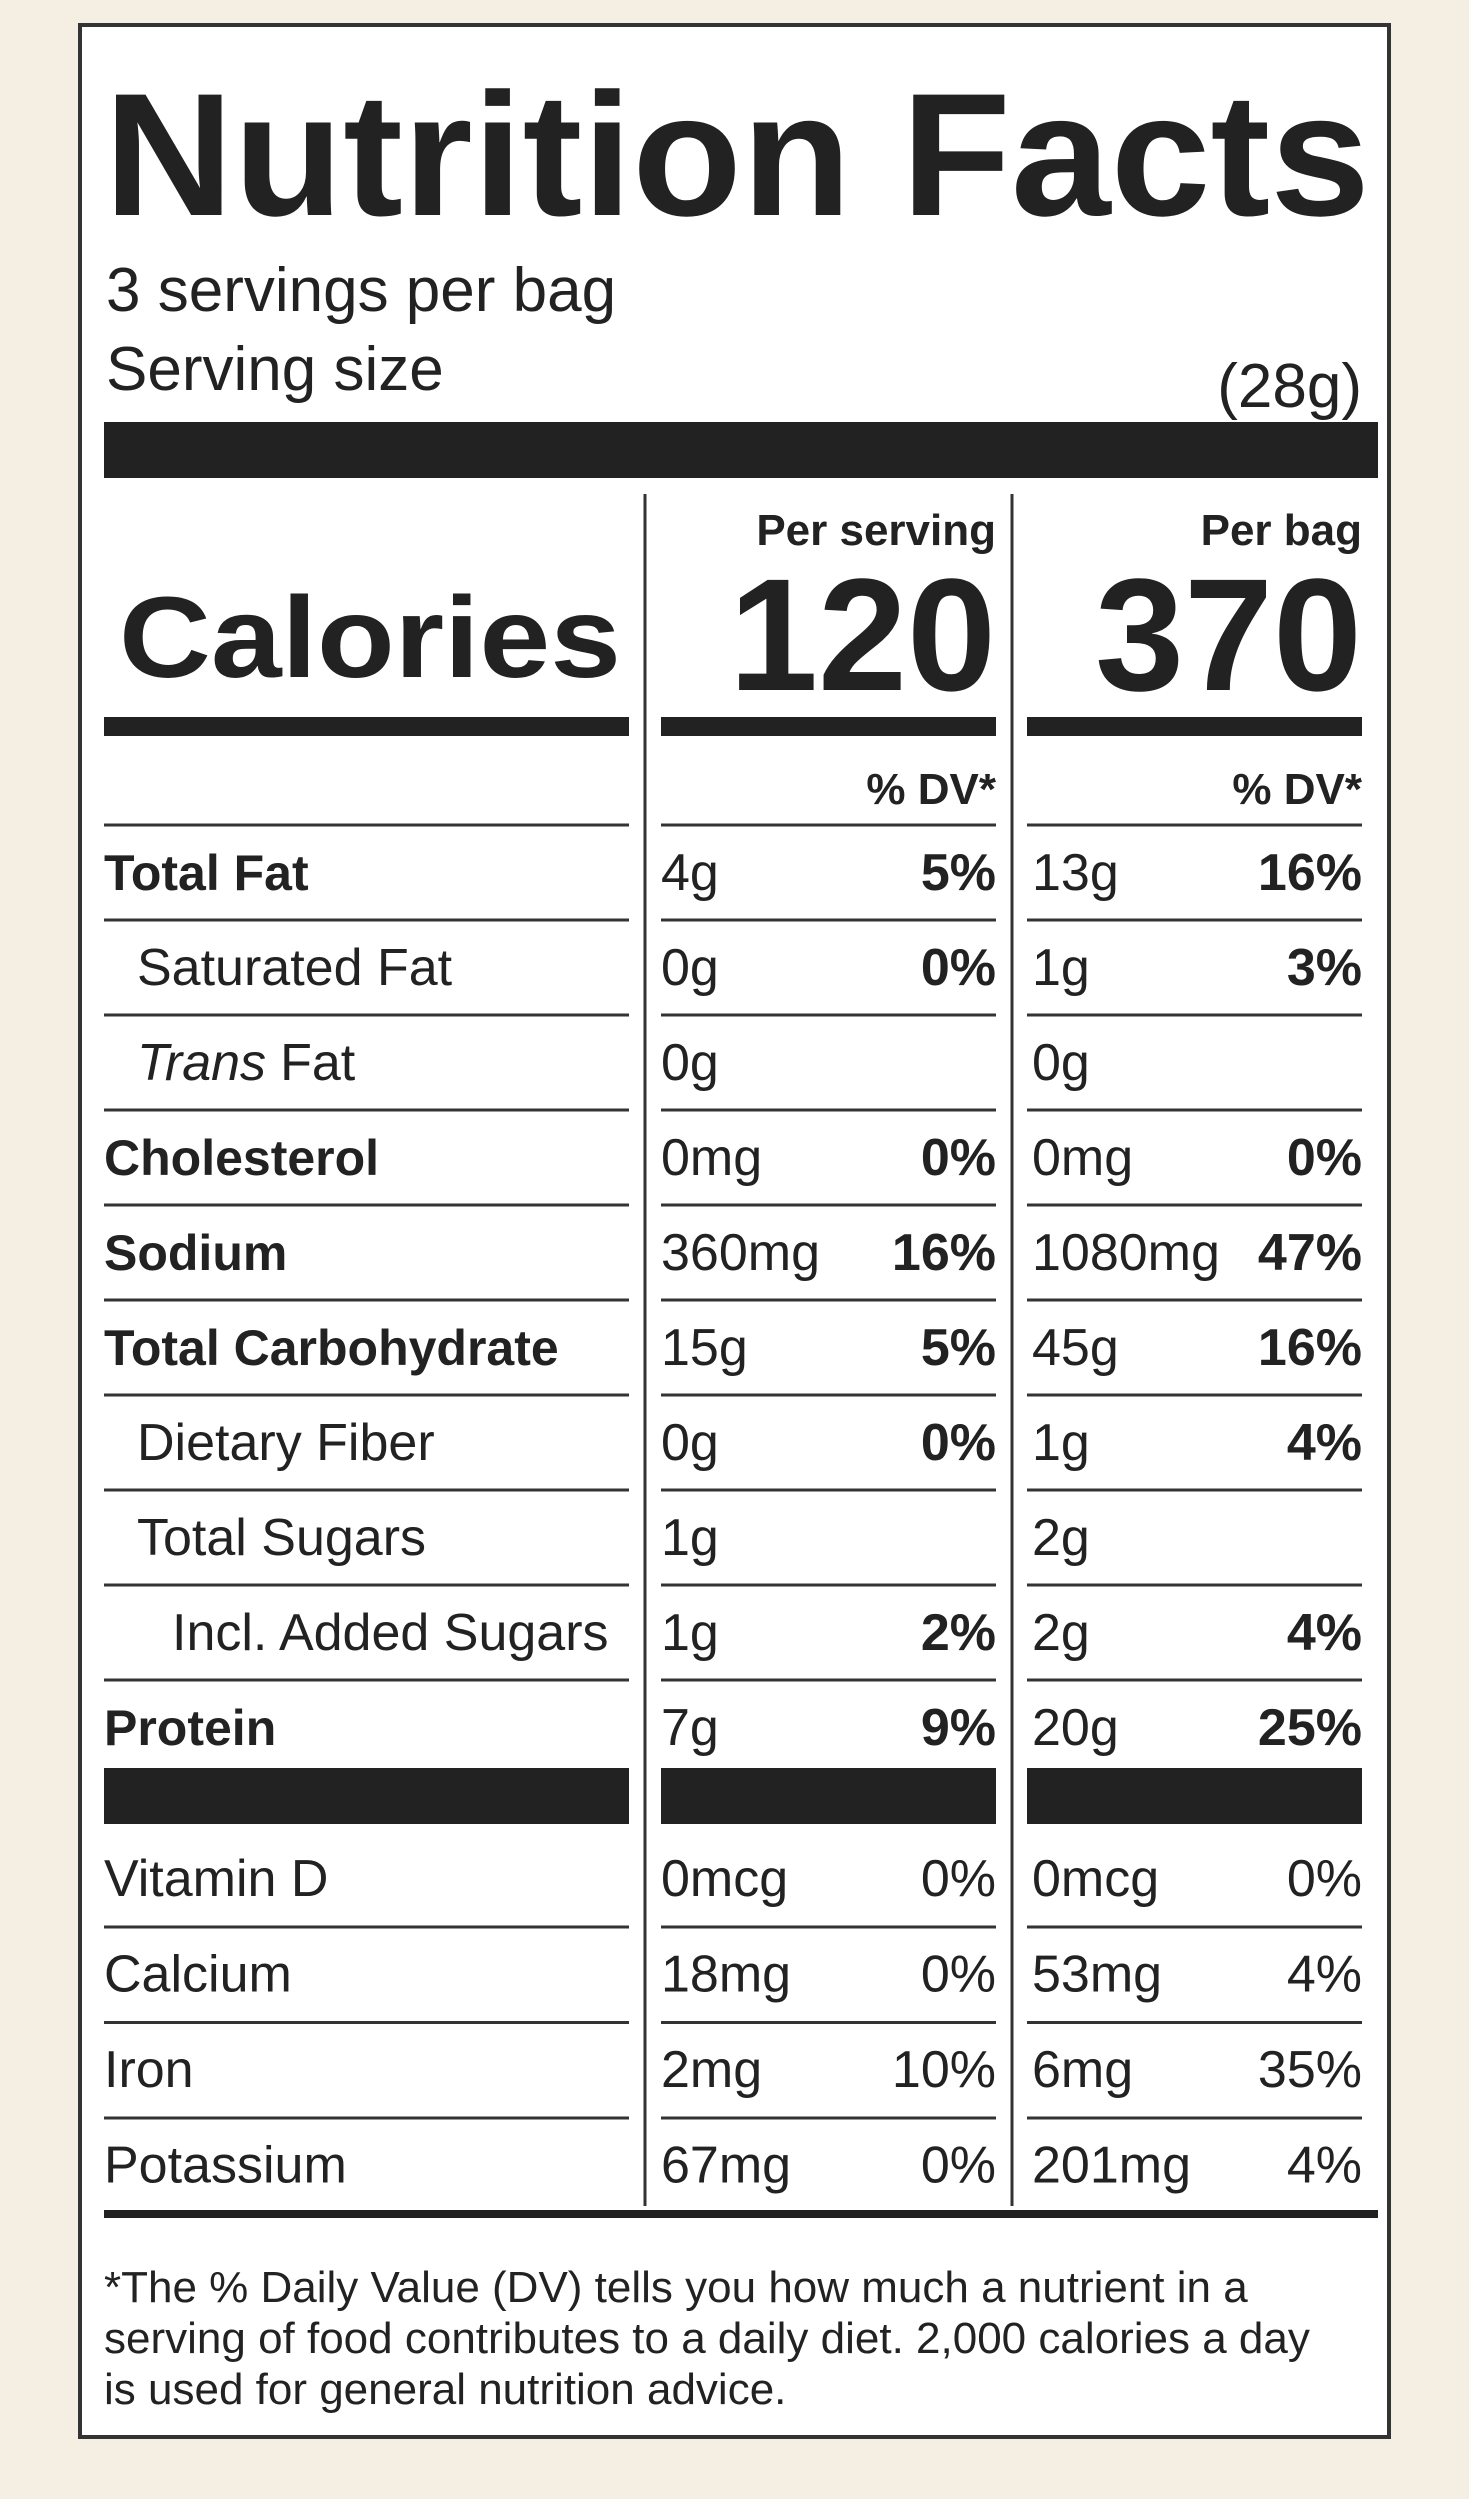 The image size is (1469, 2499). Describe the element at coordinates (1075, 1348) in the screenshot. I see `amount: 45g` at that location.